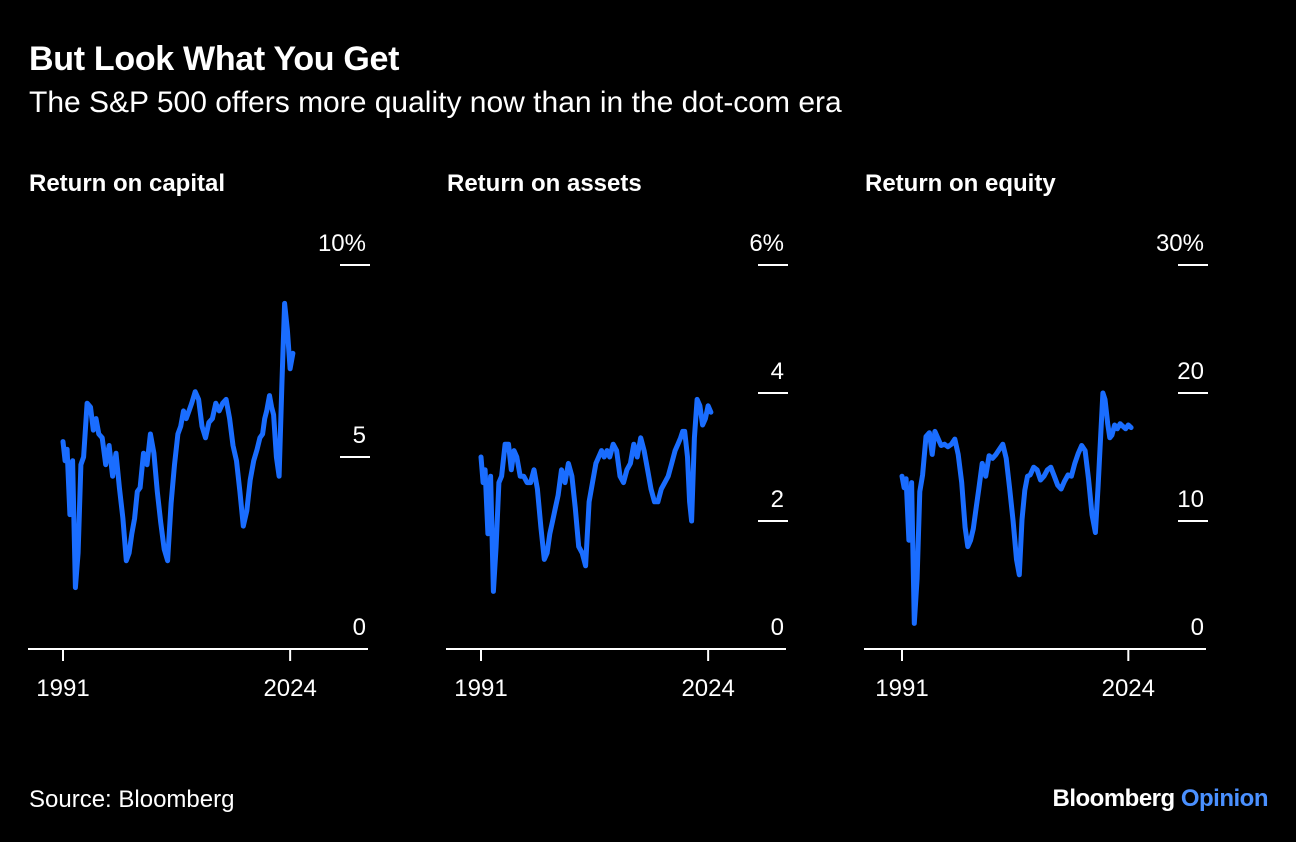 Image resolution: width=1296 pixels, height=842 pixels. I want to click on return-on-assets-ytick-label: 2, so click(777, 499).